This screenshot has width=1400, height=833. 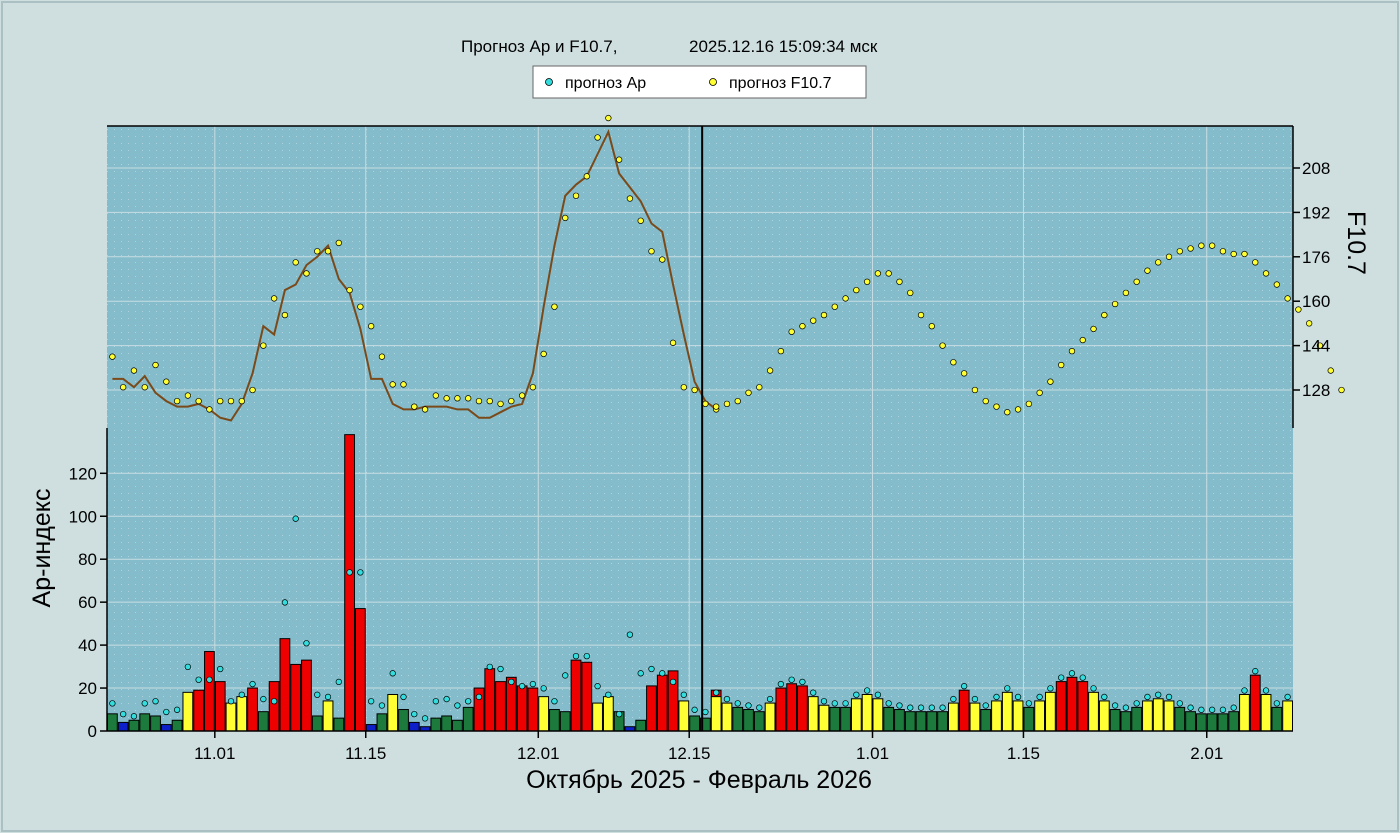 What do you see at coordinates (872, 753) in the screenshot?
I see `x-tick-label: 1.01` at bounding box center [872, 753].